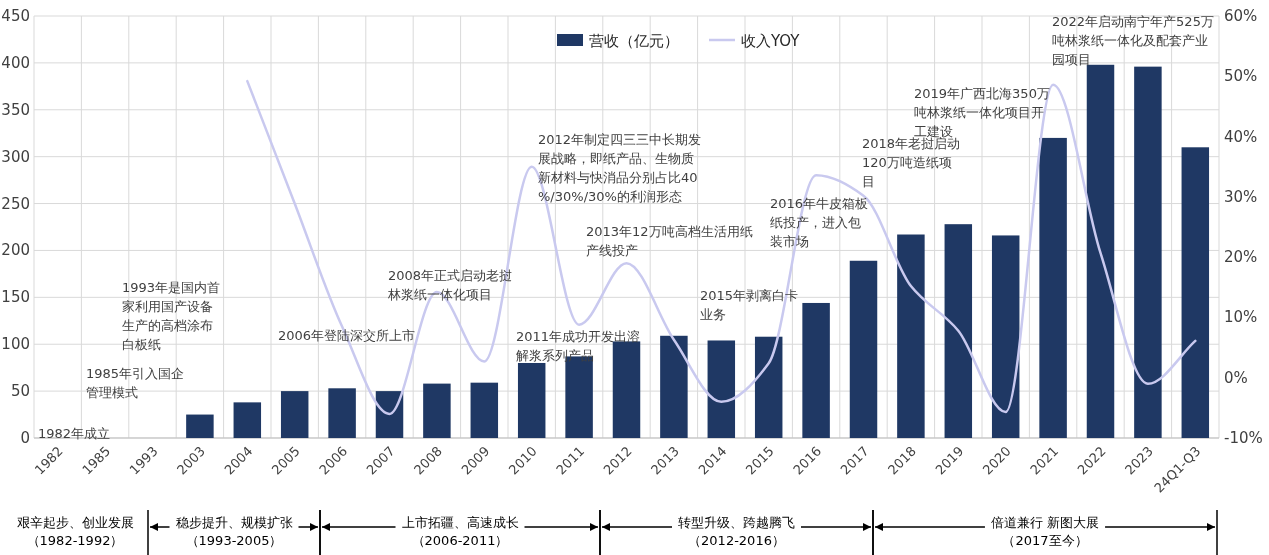 Image resolution: width=1269 pixels, height=555 pixels. Describe the element at coordinates (620, 168) in the screenshot. I see `annotation: 2012年制定四三三中长期发展战略，即纸产品、生物质新材料与快消品分别占比40%/30%/30%的利润形态` at that location.